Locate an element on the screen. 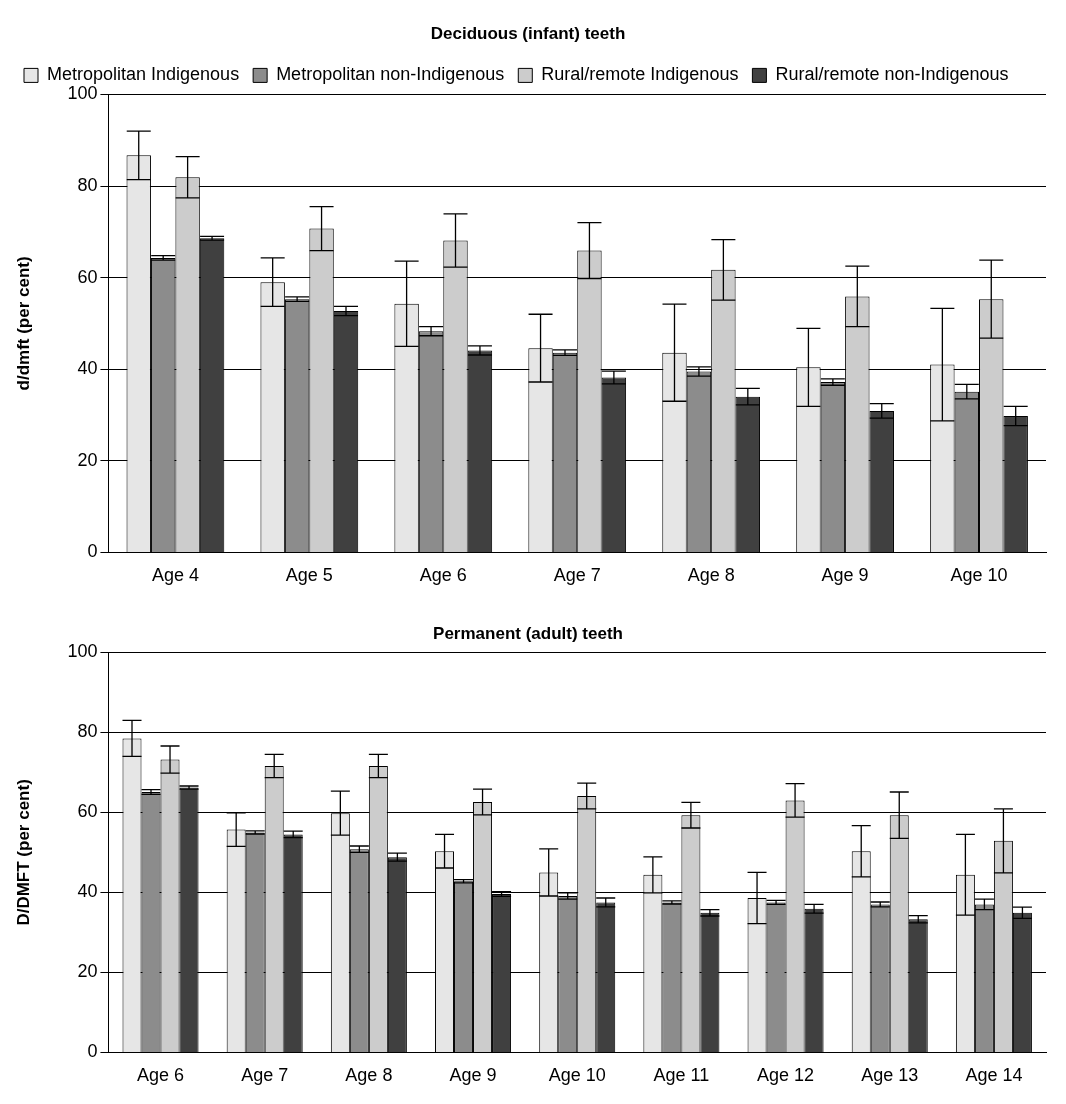 The image size is (1066, 1104). legend-label: Metropolitan Indigenous is located at coordinates (143, 74).